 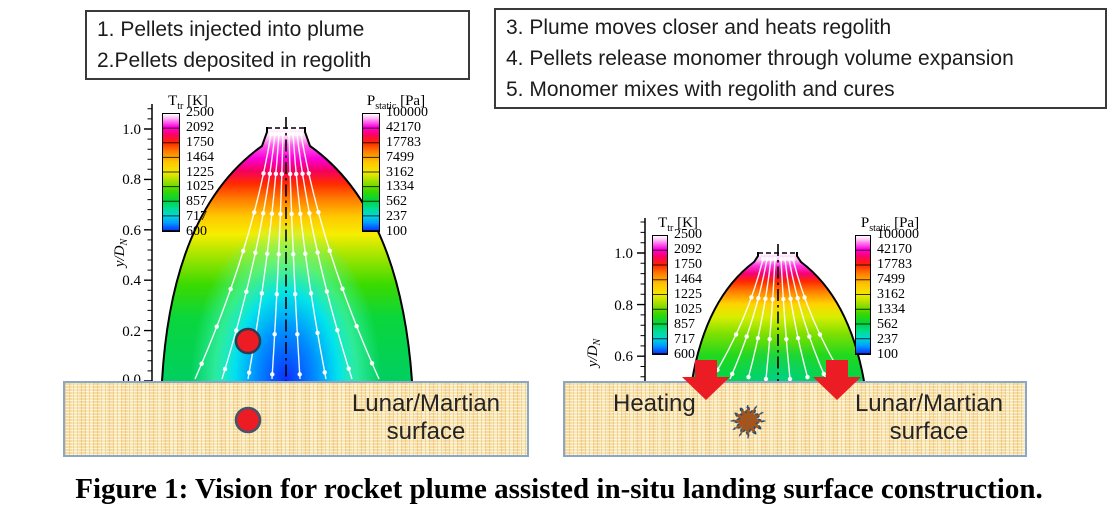 What do you see at coordinates (131, 281) in the screenshot?
I see `y-axis-tick-label: 0.4` at bounding box center [131, 281].